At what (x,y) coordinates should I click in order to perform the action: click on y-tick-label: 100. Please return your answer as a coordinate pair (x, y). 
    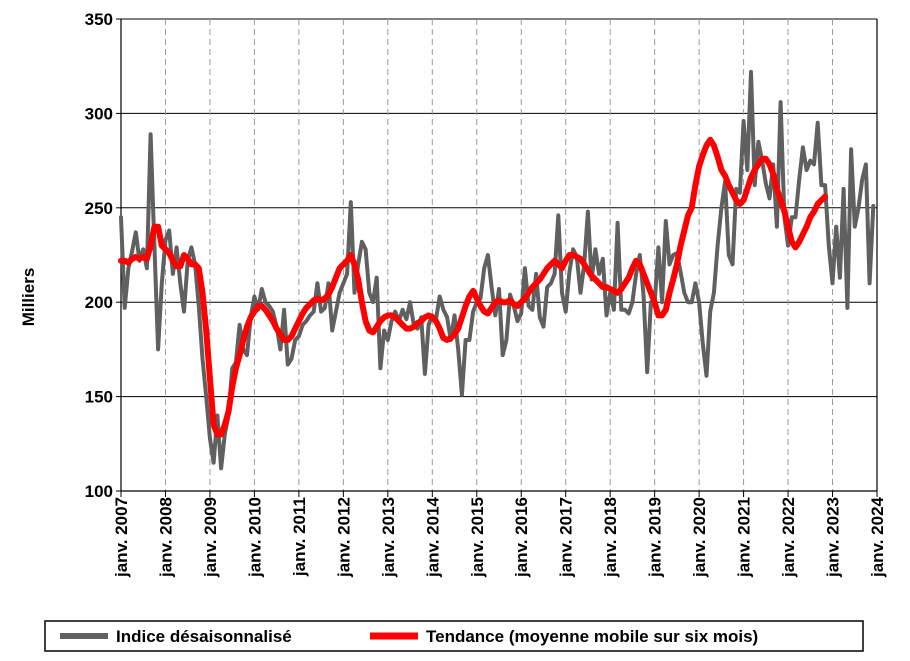
    Looking at the image, I should click on (99, 491).